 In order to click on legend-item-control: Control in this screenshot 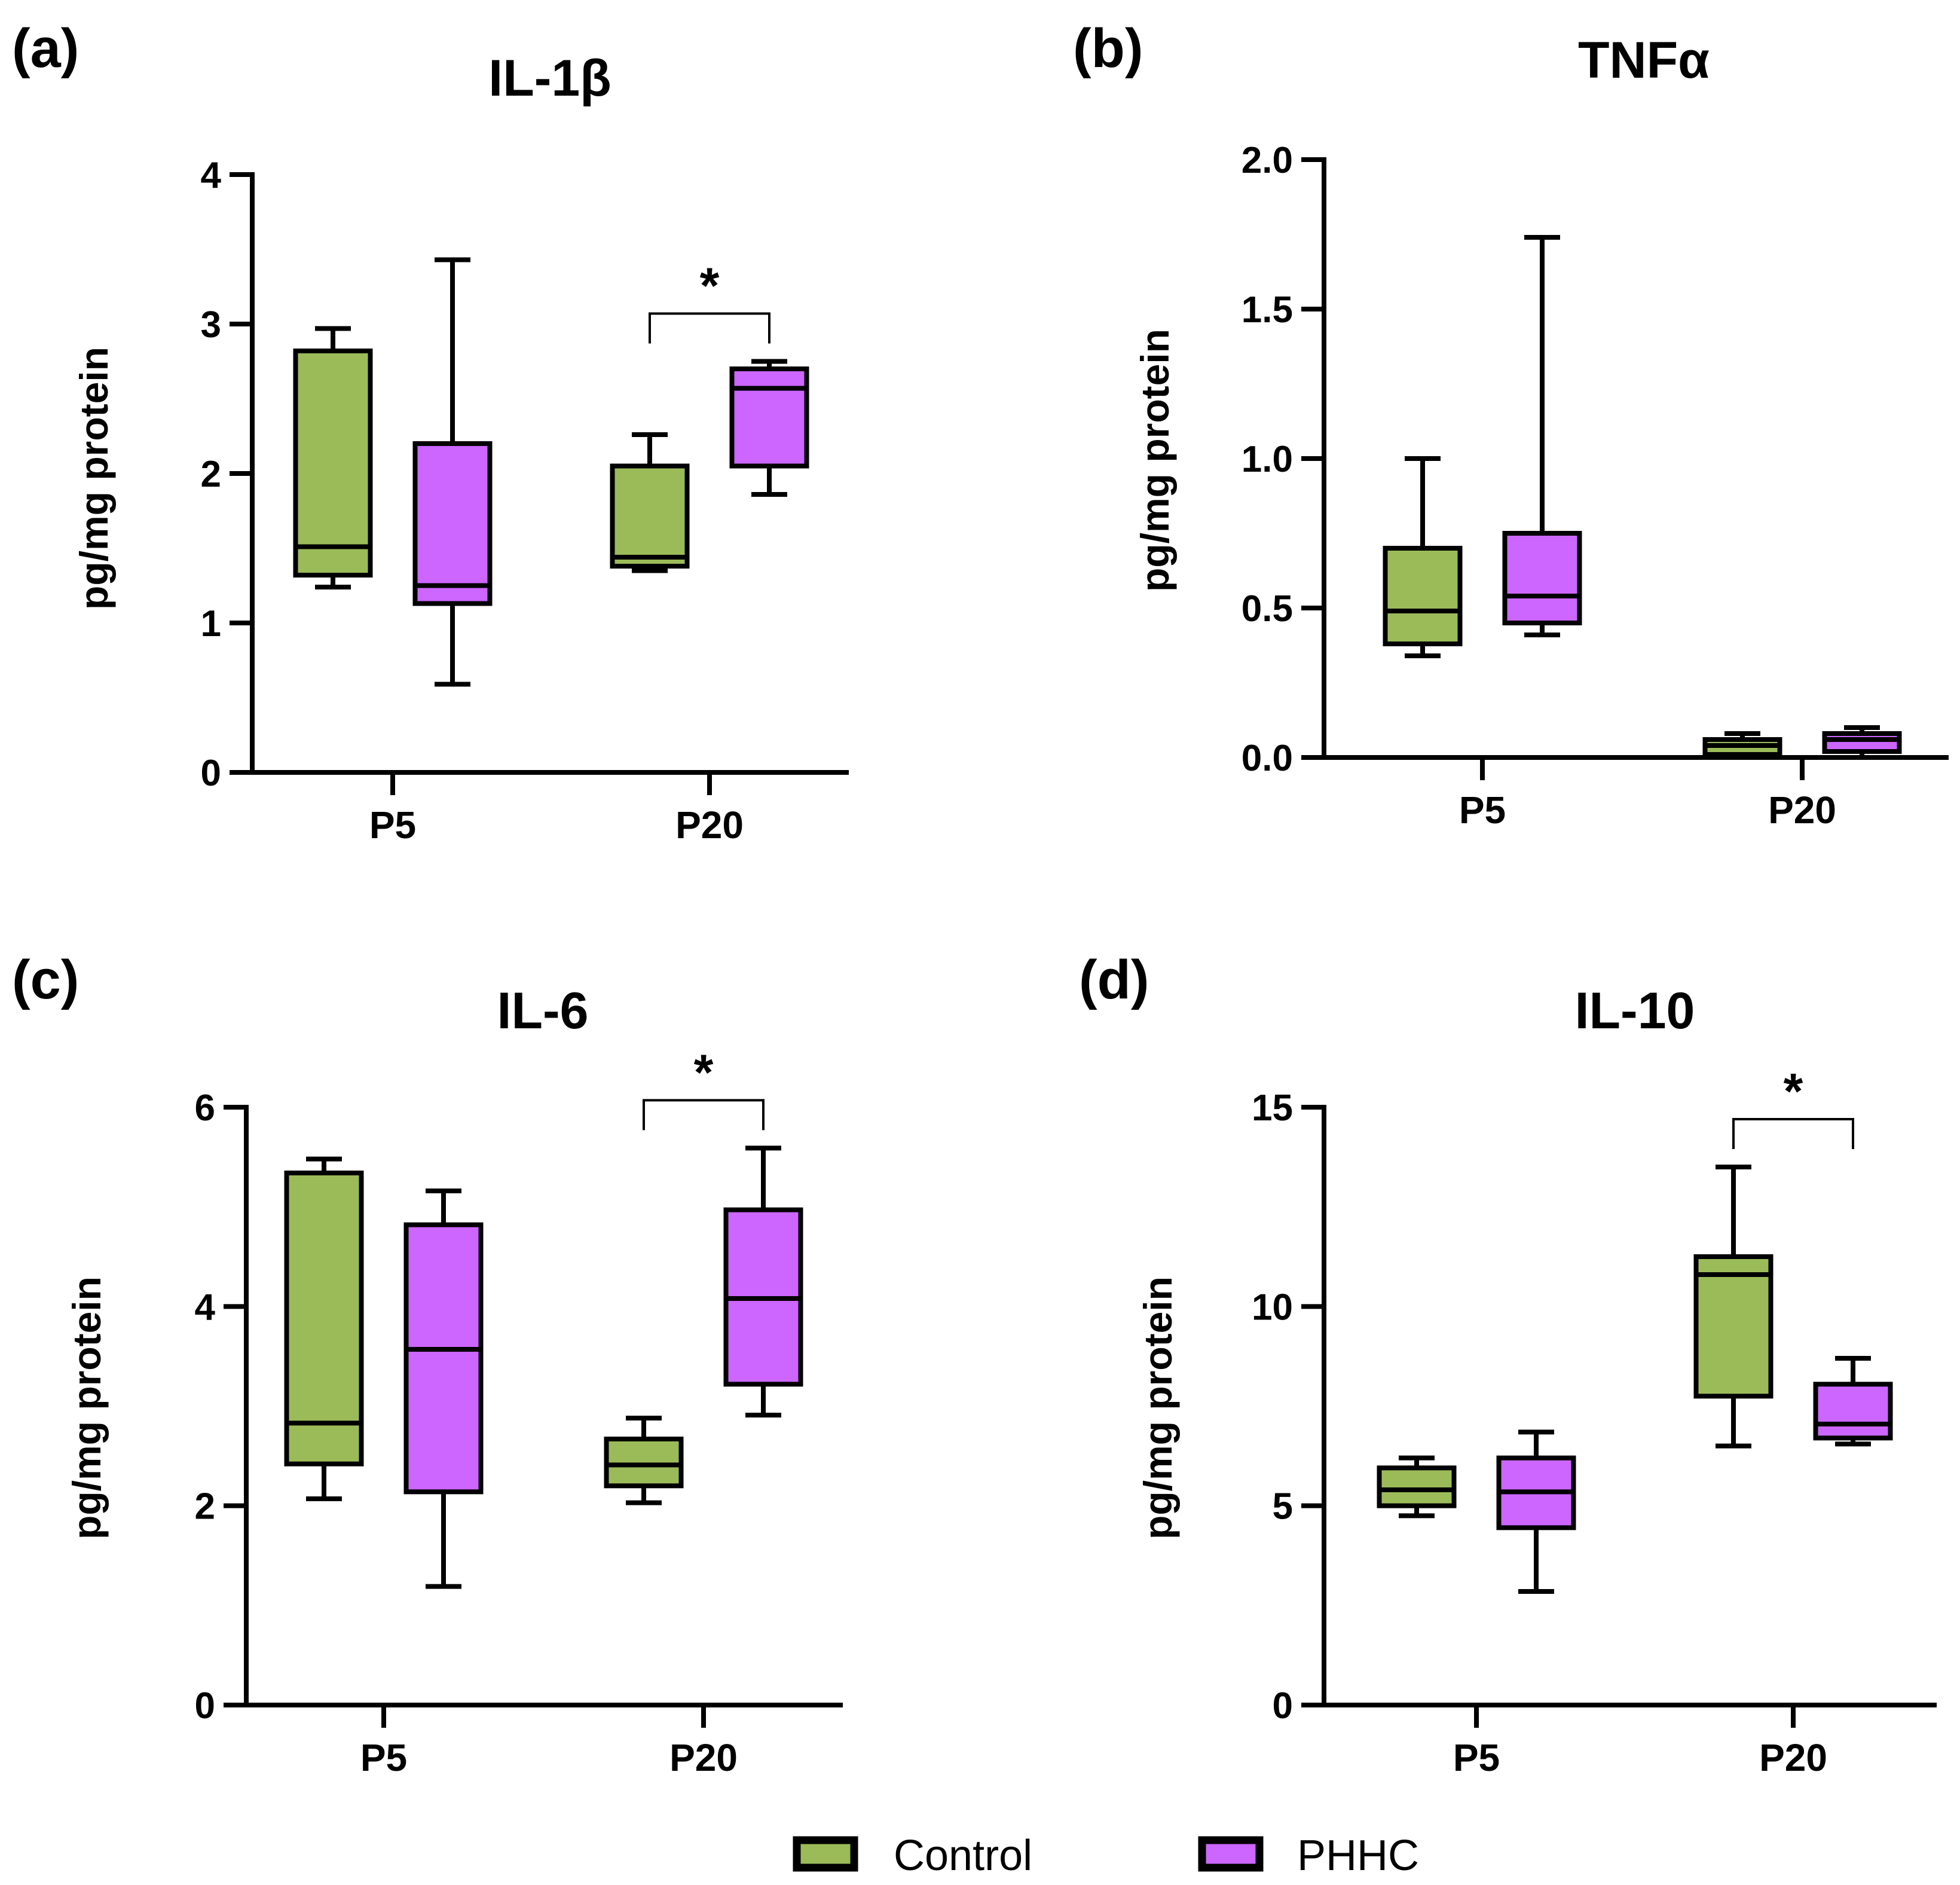, I will do `click(912, 1856)`.